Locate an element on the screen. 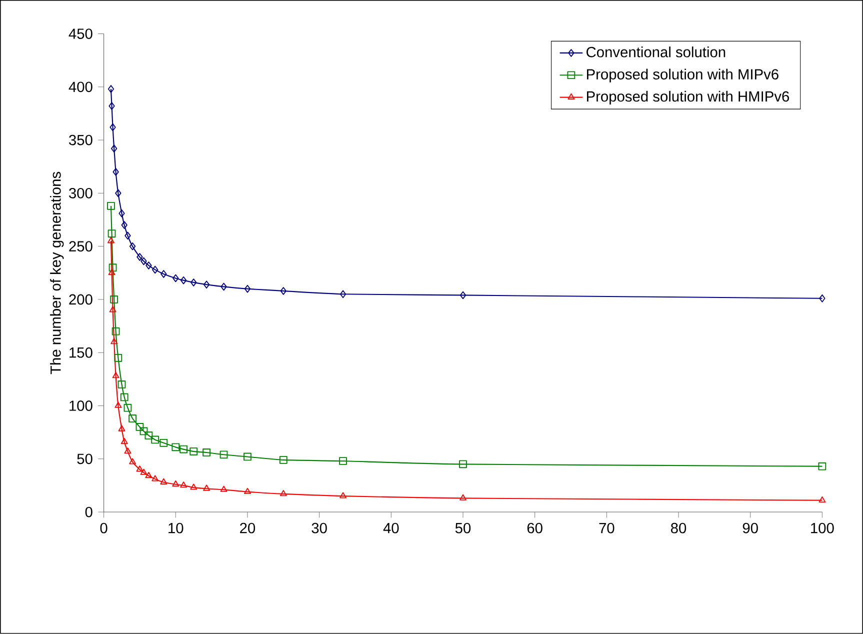 This screenshot has height=634, width=863. y-tick-label: 50 is located at coordinates (84, 459).